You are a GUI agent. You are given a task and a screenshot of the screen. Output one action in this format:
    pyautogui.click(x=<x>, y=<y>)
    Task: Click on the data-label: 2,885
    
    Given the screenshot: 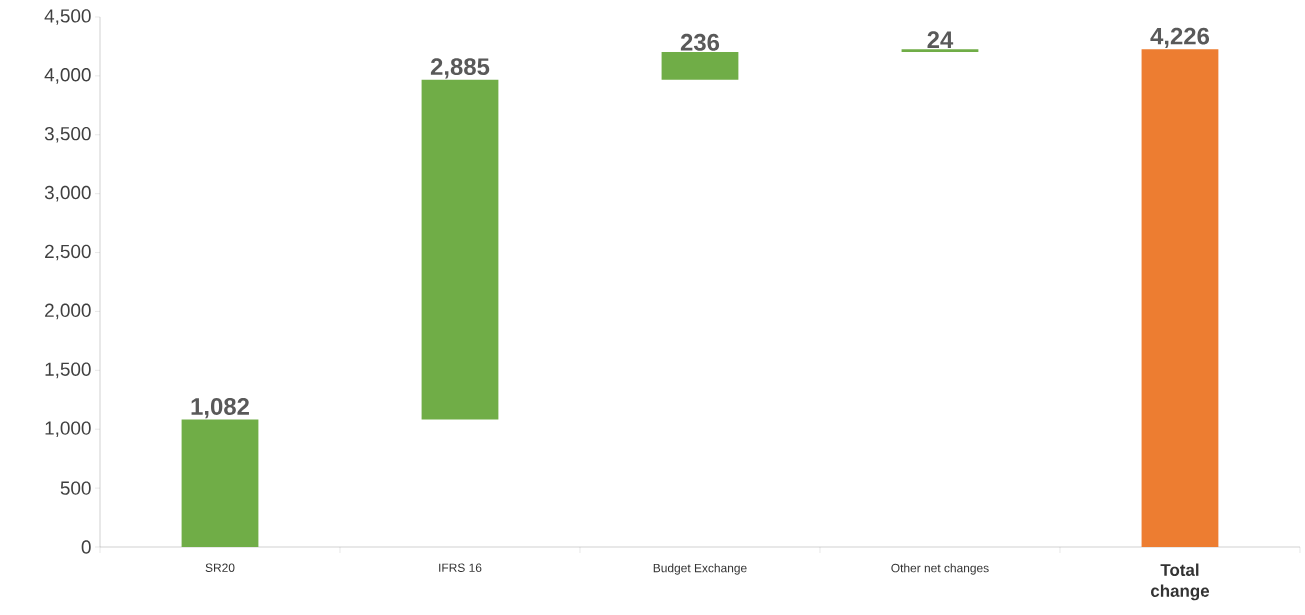 What is the action you would take?
    pyautogui.click(x=460, y=68)
    